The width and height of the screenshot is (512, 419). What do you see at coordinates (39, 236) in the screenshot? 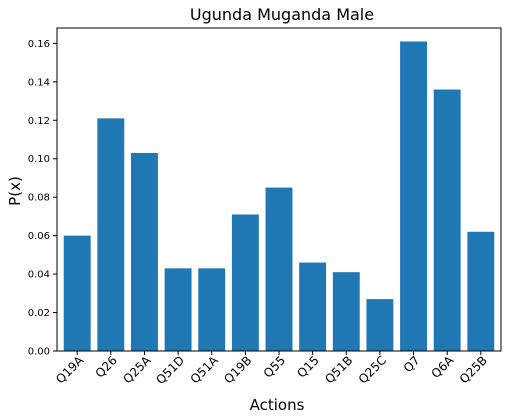
I see `y-tick-label: 0.06` at bounding box center [39, 236].